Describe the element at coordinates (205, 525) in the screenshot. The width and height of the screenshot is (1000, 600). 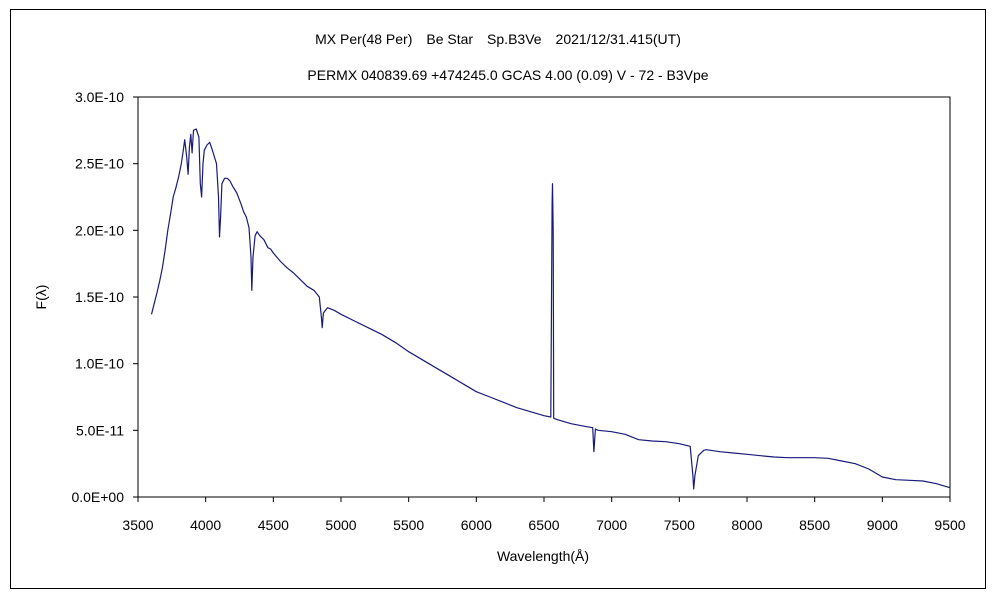
I see `x-tick-label: 4000` at that location.